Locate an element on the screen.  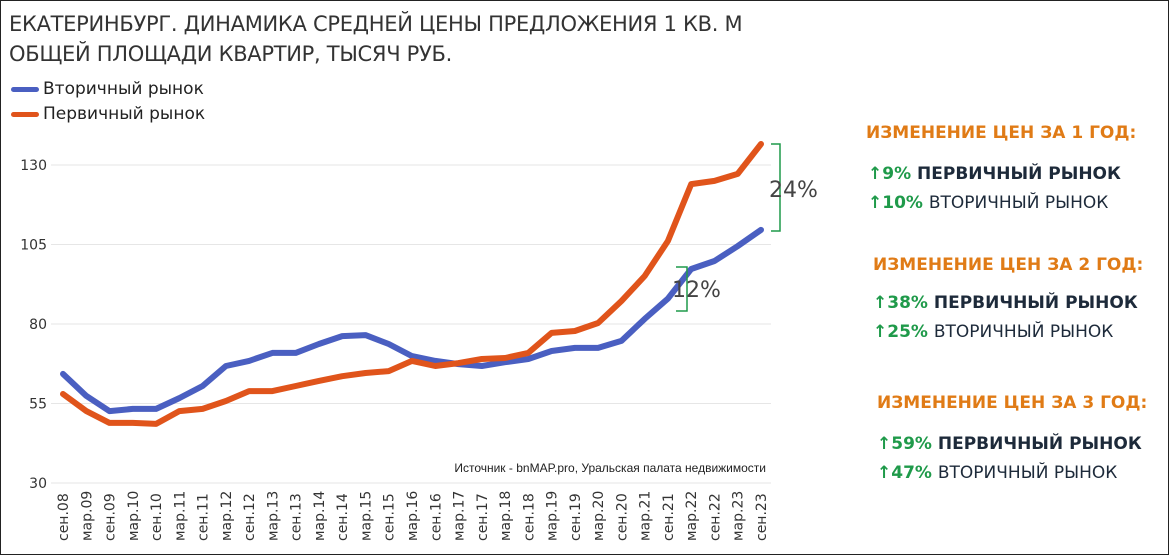
annotation-12: 12% is located at coordinates (696, 290).